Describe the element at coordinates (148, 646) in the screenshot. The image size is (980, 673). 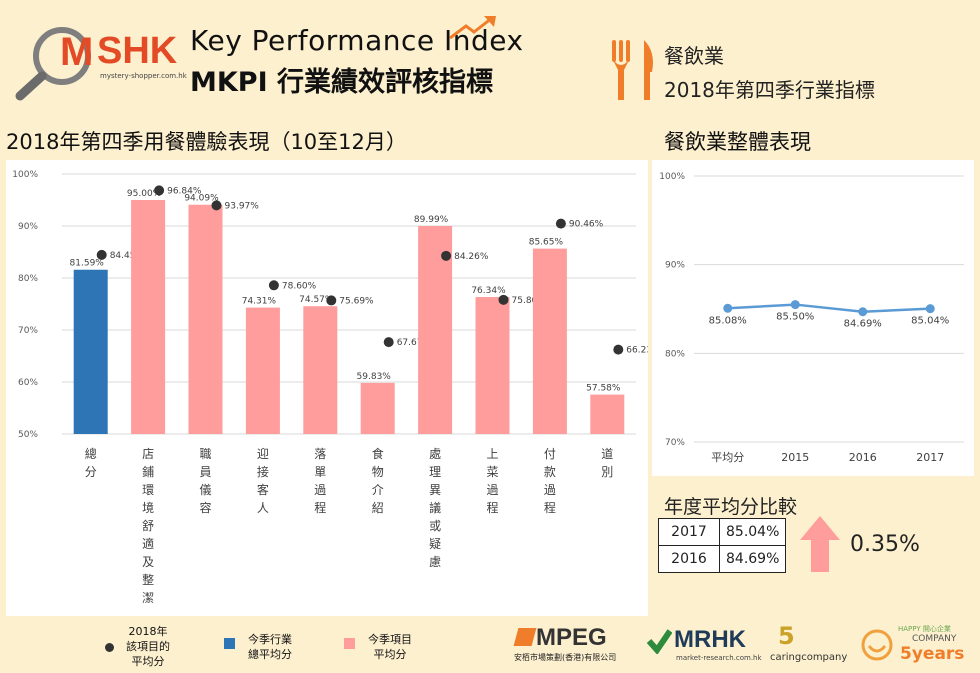
I see `legend-dot-label: 2018年 該項目的 平均分` at that location.